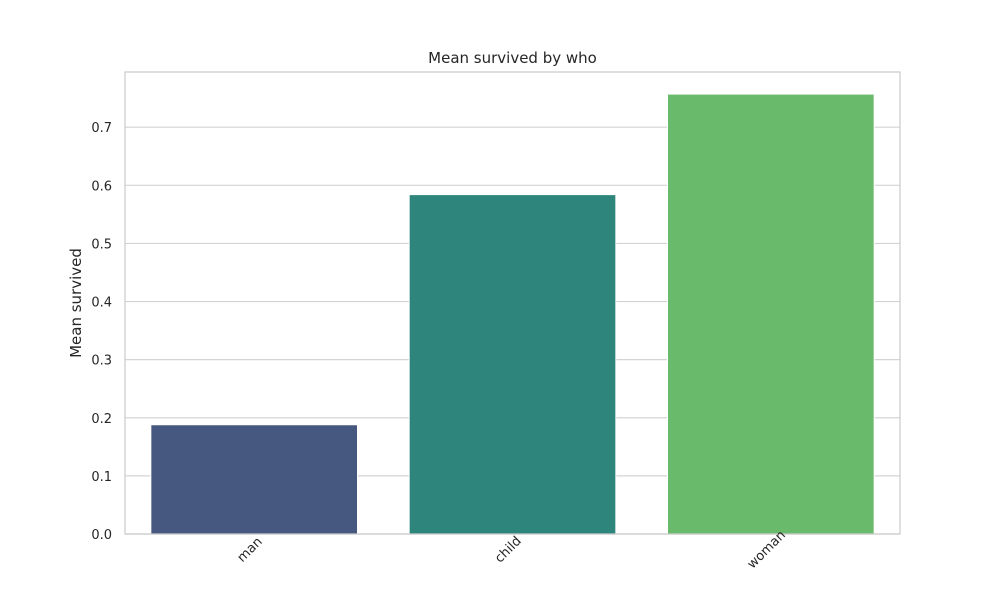 This screenshot has height=600, width=1000. Describe the element at coordinates (101, 186) in the screenshot. I see `y-tick-label: 0.6` at that location.